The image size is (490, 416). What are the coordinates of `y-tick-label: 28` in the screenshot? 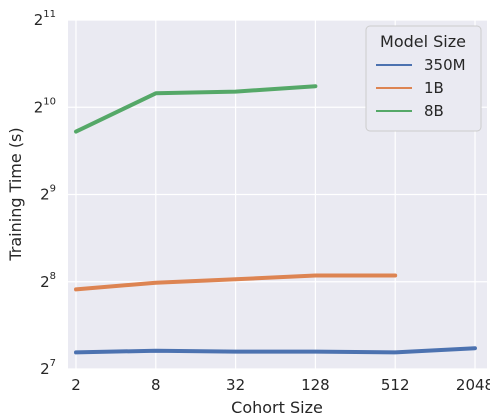 It's located at (48, 281).